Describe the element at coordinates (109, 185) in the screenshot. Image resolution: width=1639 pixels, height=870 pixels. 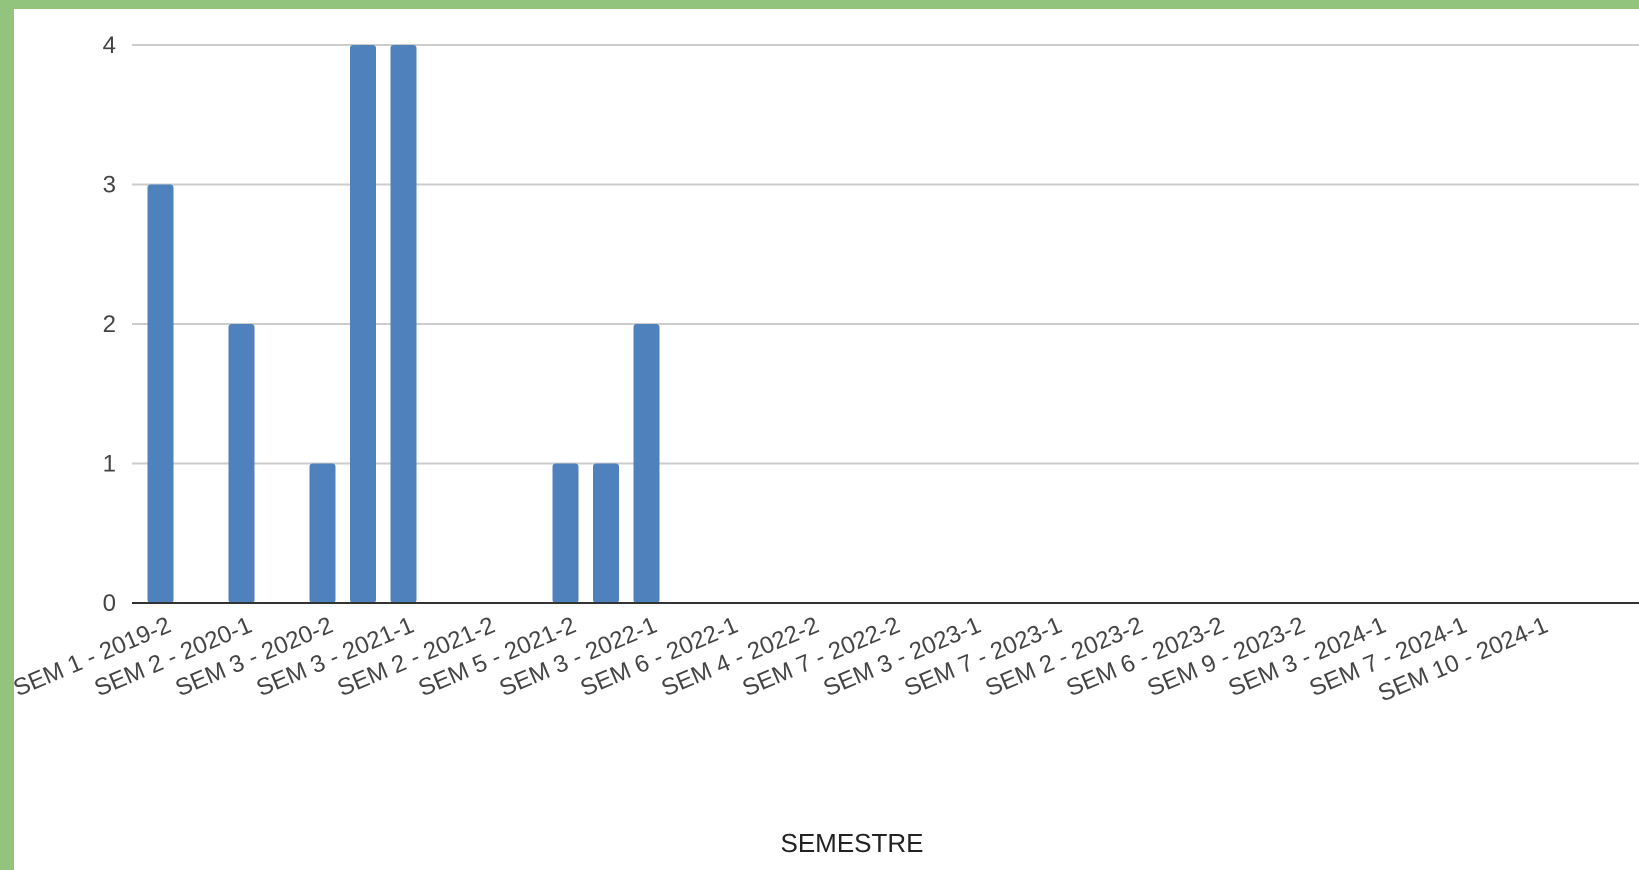
I see `y-tick-label: 3` at that location.